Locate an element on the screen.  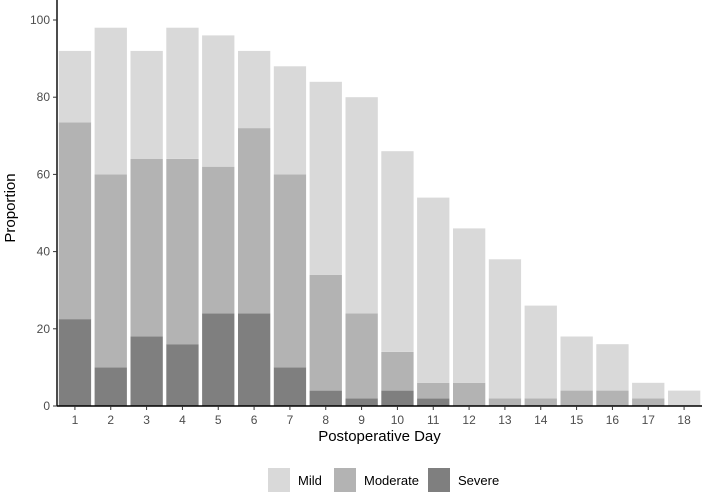
y-tick-label: 100 is located at coordinates (40, 20).